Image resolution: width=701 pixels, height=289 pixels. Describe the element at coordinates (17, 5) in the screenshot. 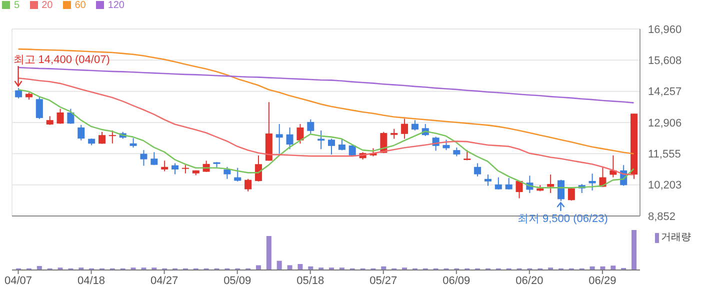

I see `legend-label: 5` at that location.